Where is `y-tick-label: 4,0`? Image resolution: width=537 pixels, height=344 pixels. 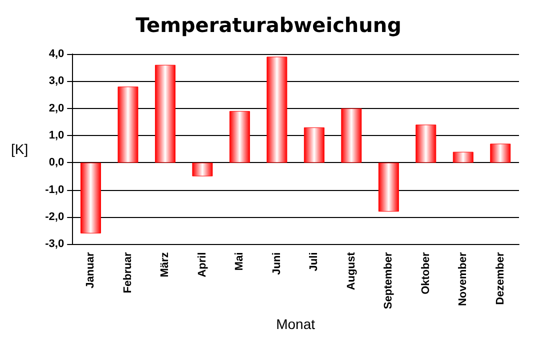
y-tick-label: 4,0 is located at coordinates (56, 54).